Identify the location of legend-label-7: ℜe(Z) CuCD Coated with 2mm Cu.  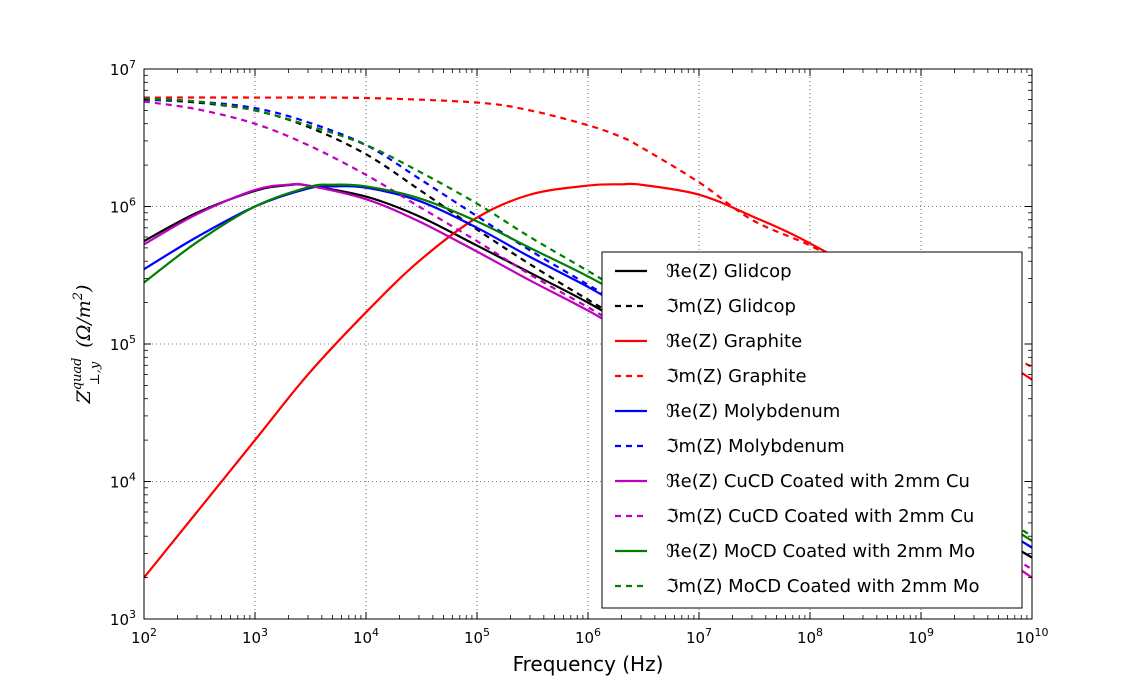
(818, 481).